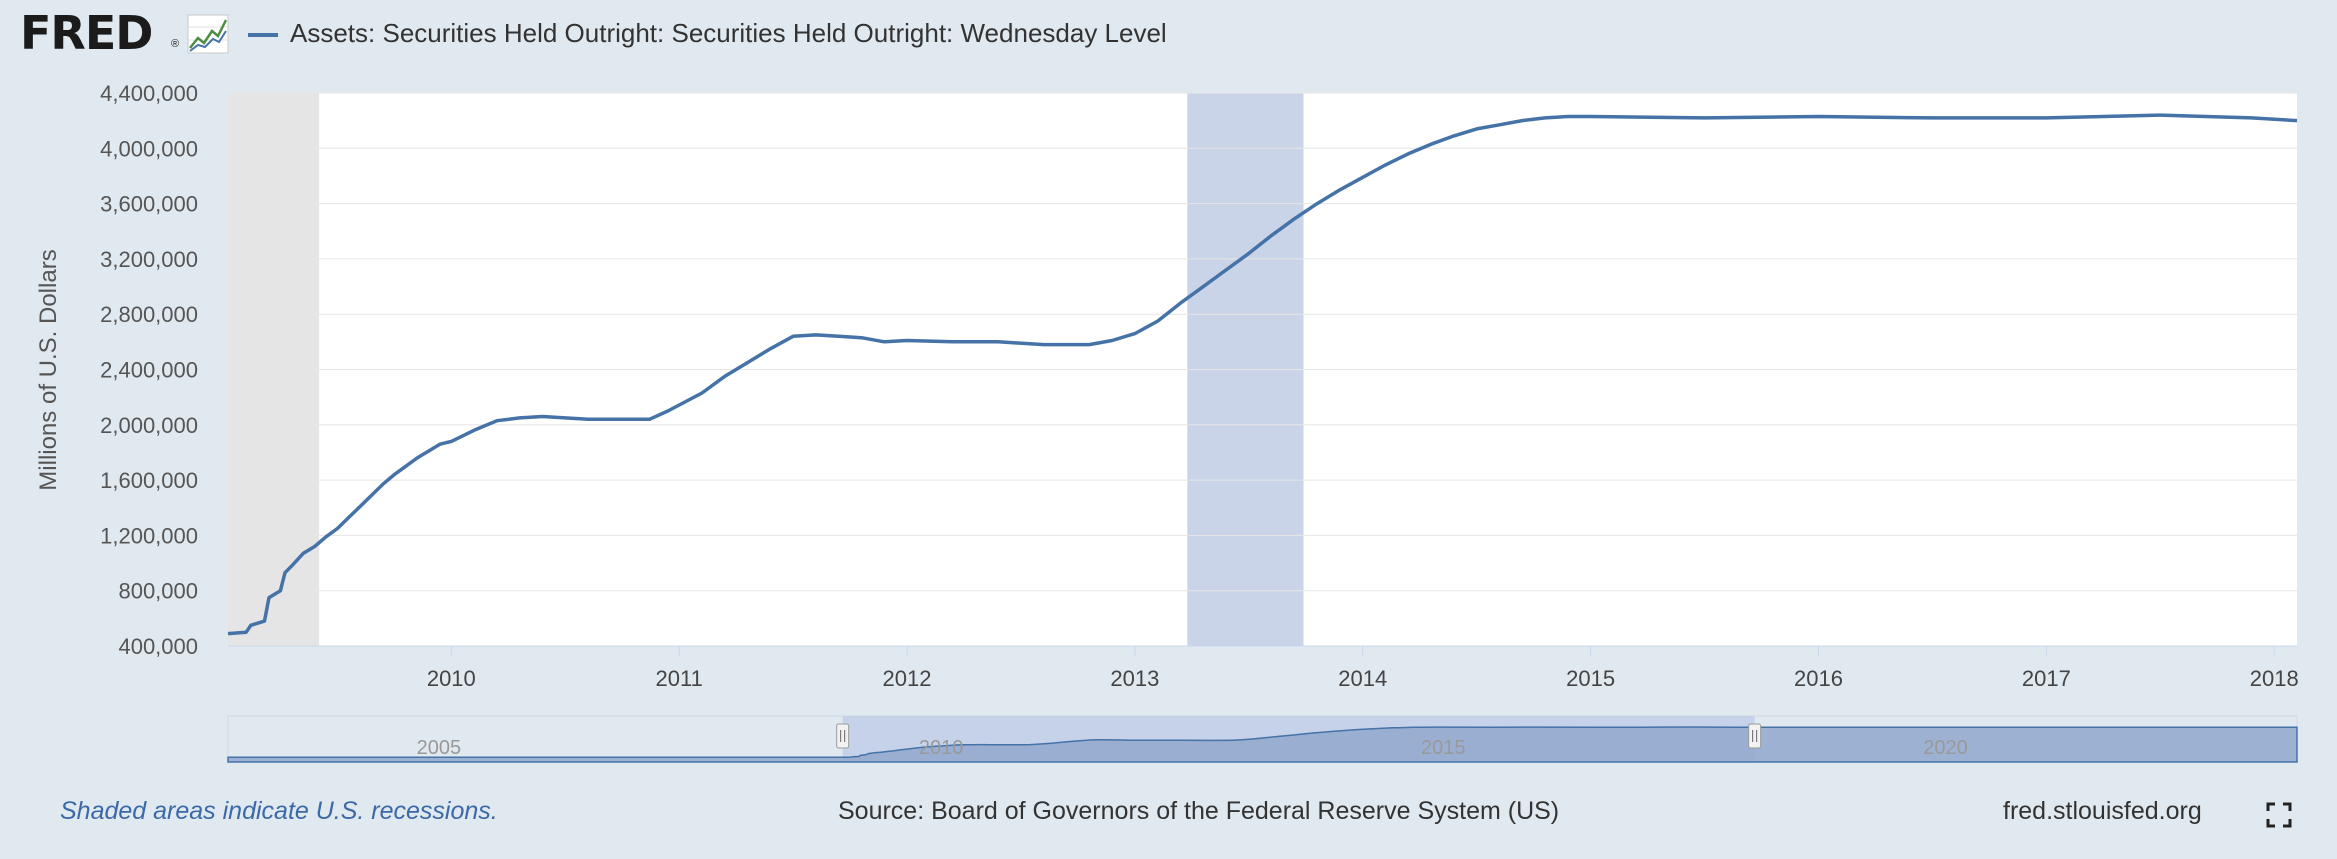 The height and width of the screenshot is (859, 2337). Describe the element at coordinates (439, 748) in the screenshot. I see `navigator-tick-label: 2005` at that location.